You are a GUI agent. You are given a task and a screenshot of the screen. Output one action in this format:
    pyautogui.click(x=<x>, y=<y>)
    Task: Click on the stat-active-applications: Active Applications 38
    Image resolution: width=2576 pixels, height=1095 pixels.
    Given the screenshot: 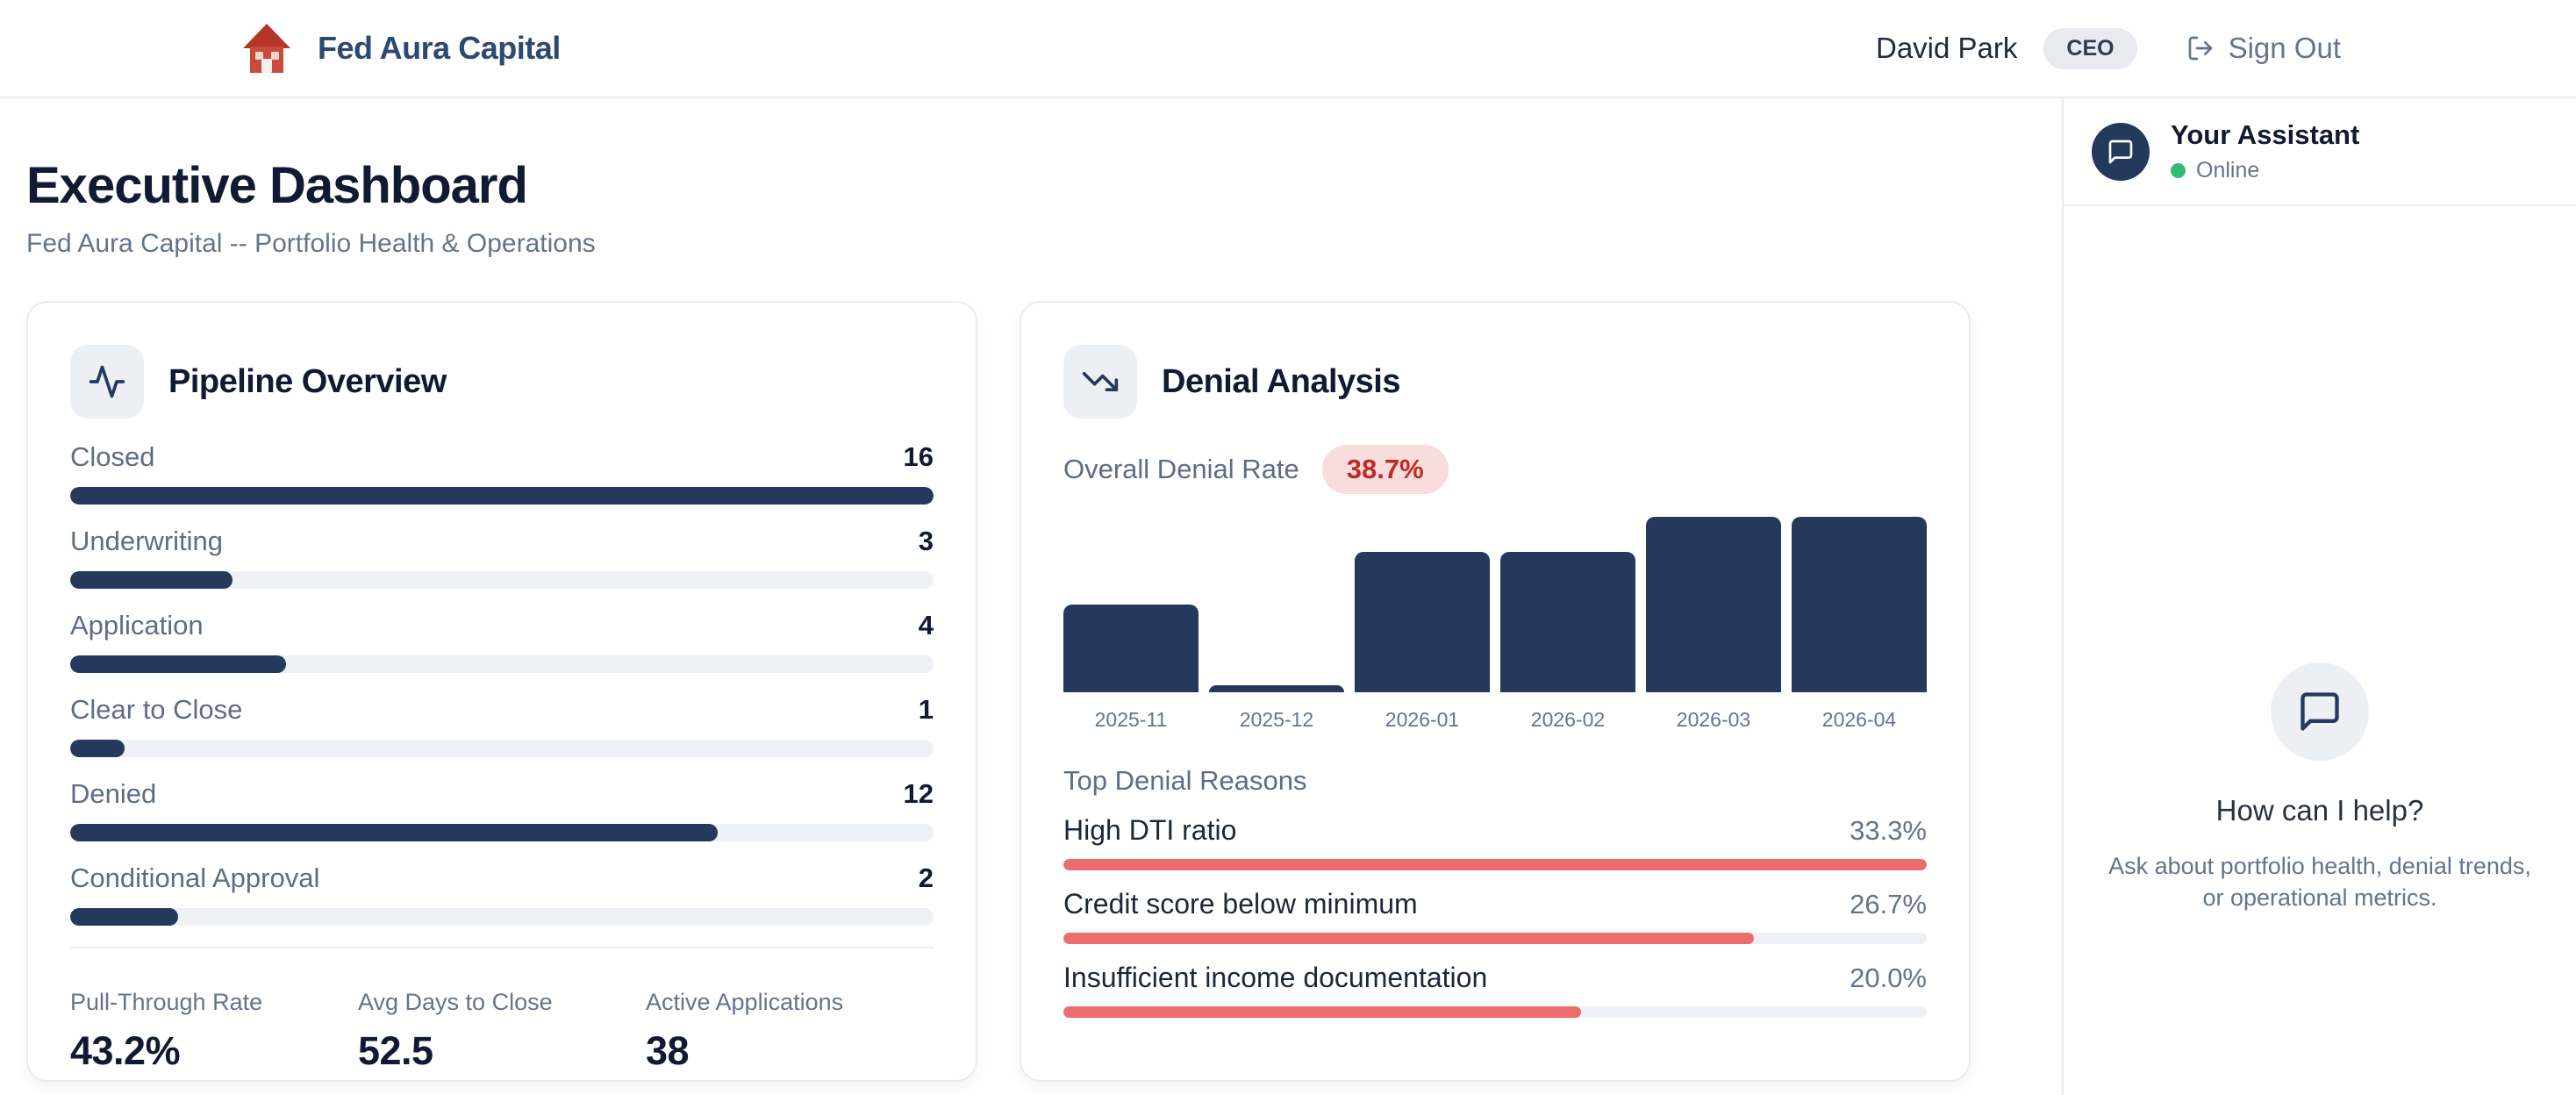 What is the action you would take?
    pyautogui.click(x=790, y=1031)
    